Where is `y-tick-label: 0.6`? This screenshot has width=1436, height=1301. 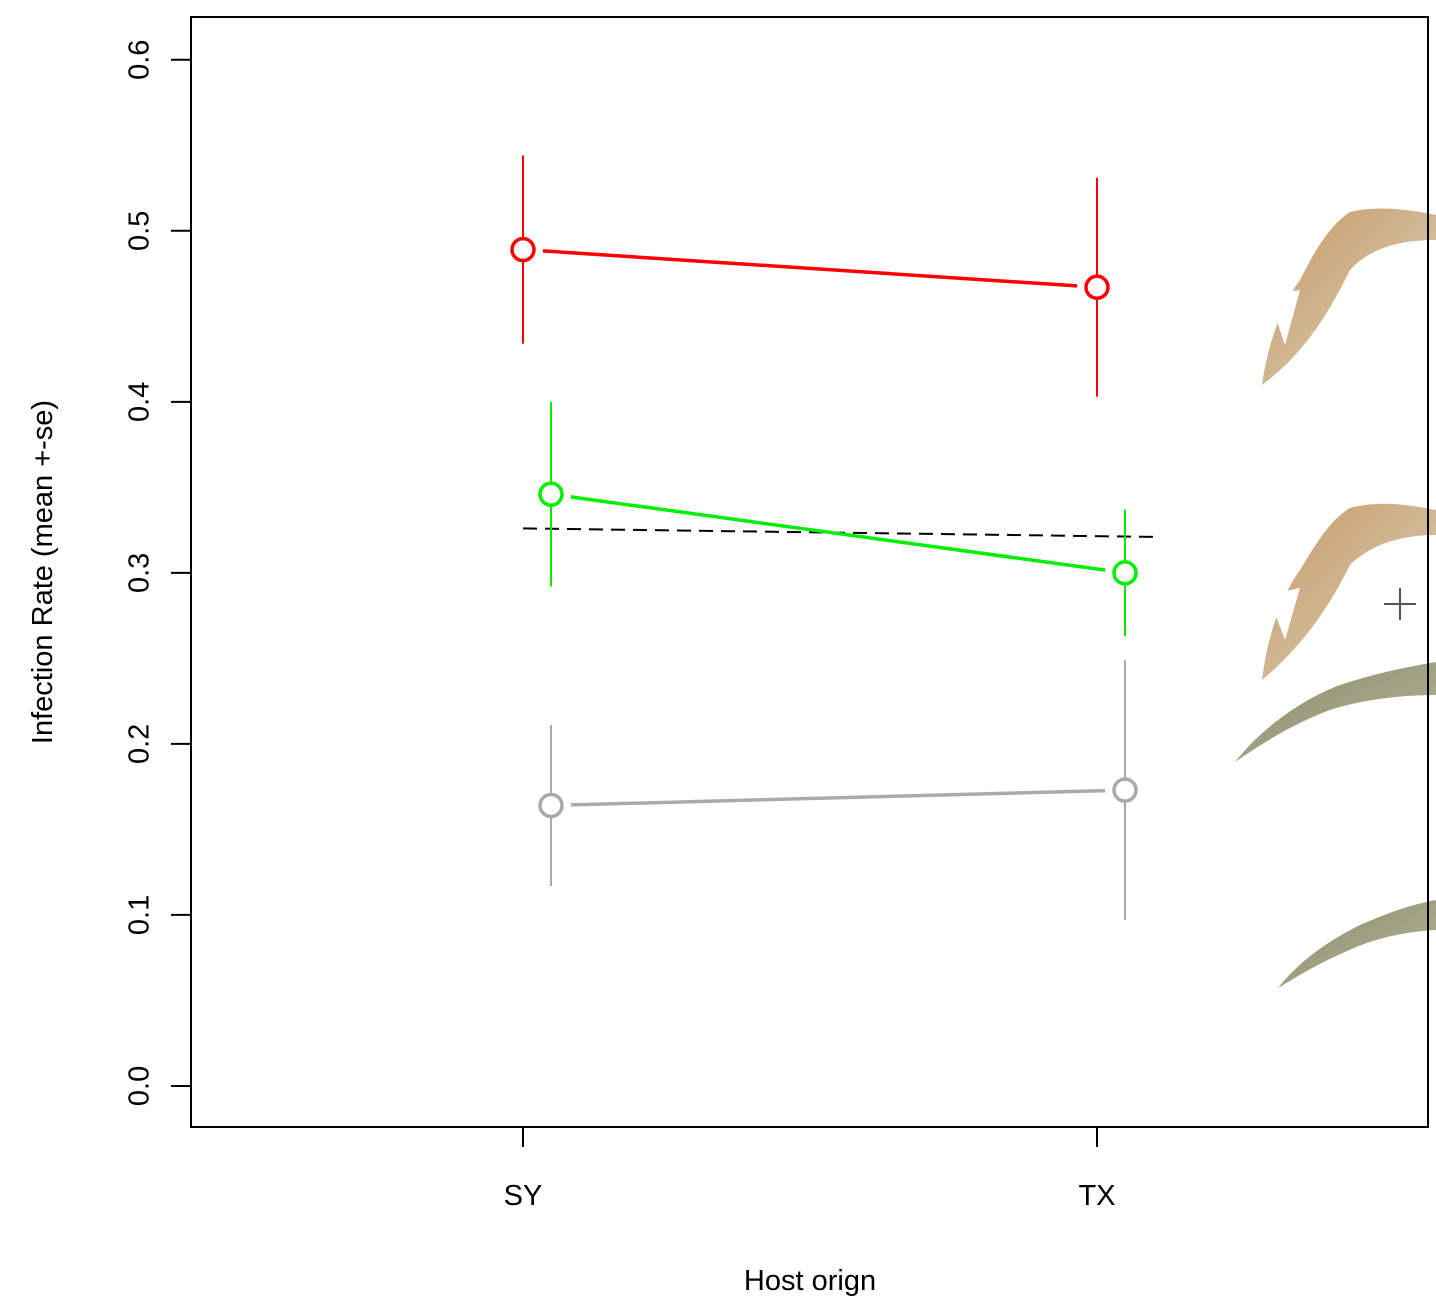
y-tick-label: 0.6 is located at coordinates (140, 60).